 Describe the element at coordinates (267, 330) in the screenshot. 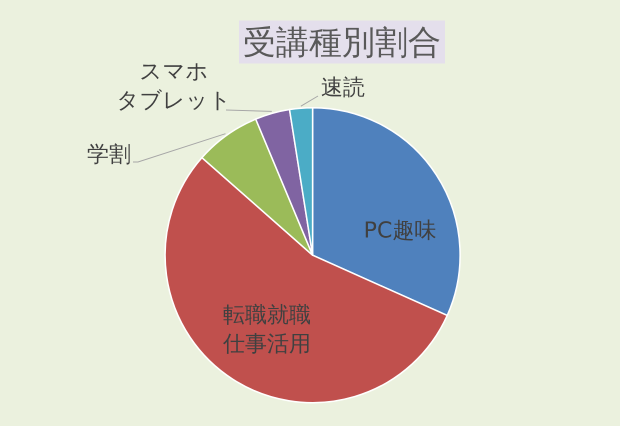

I see `slice-label: 転職就職仕事活用` at that location.